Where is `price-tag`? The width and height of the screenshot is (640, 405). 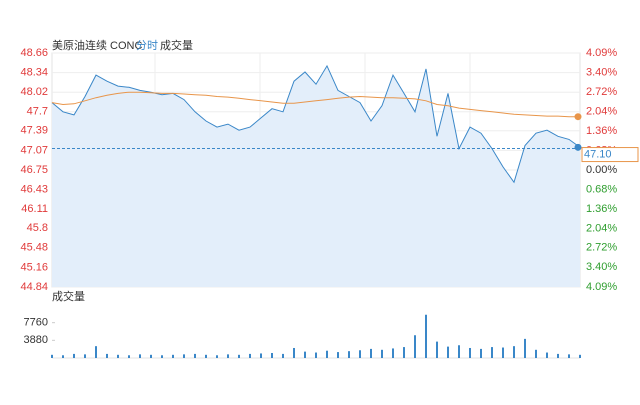
price-tag is located at coordinates (610, 155).